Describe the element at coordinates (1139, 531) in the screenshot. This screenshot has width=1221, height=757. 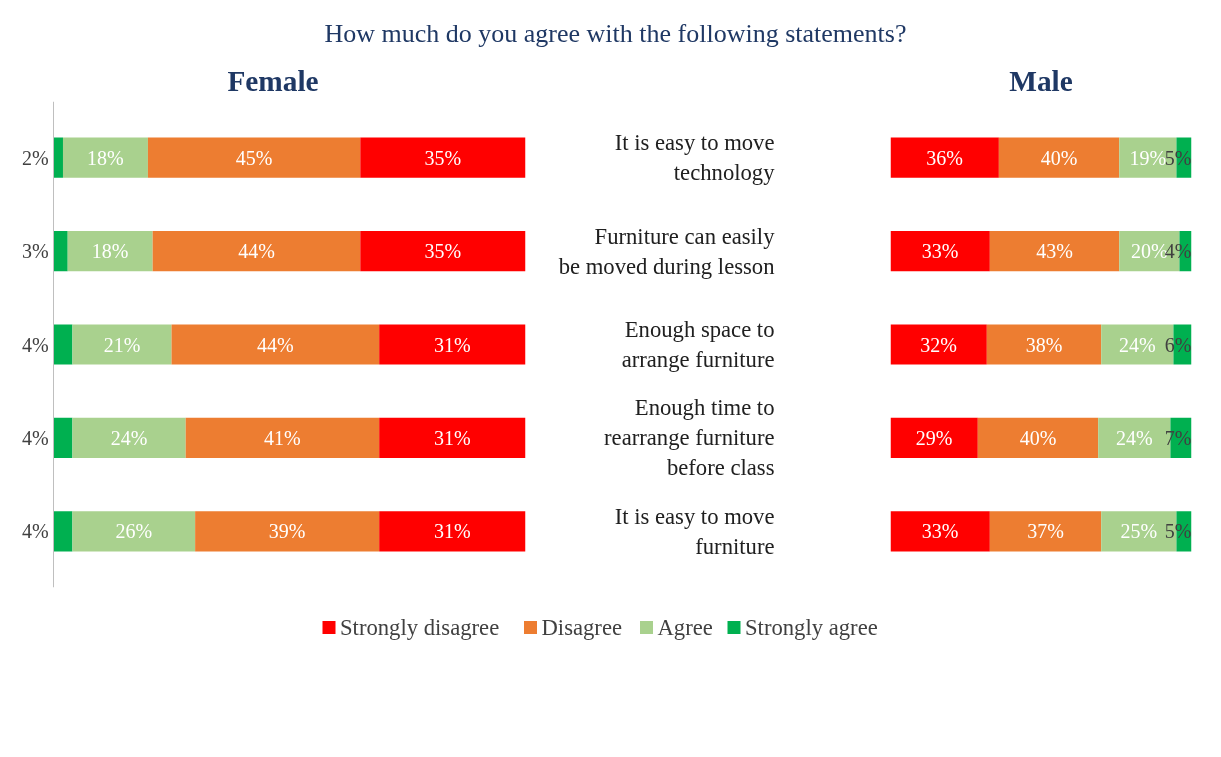
I see `data-label: 25%` at that location.